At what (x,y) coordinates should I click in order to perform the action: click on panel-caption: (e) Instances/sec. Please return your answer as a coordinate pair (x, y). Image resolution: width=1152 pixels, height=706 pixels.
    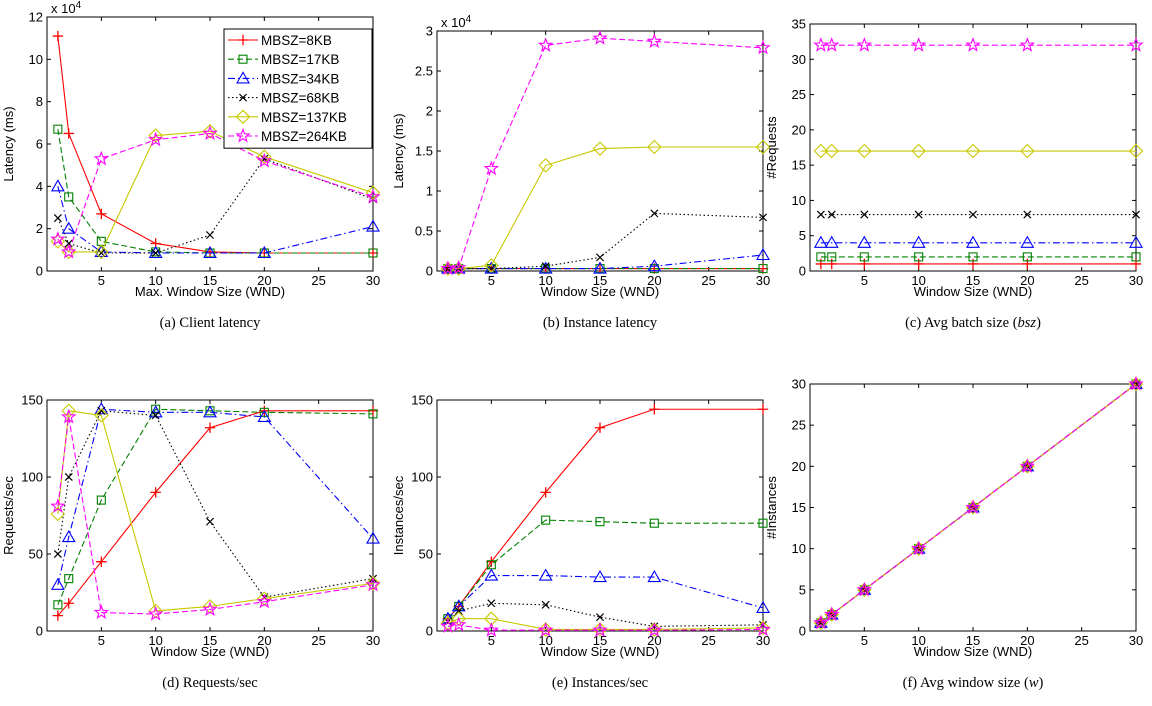
    Looking at the image, I should click on (600, 683).